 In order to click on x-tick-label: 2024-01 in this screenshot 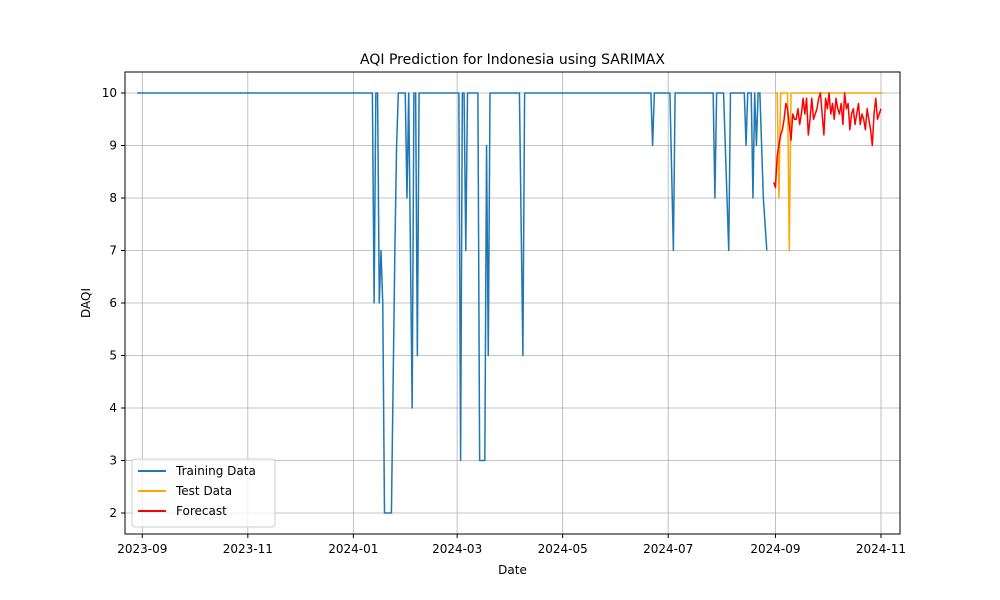, I will do `click(353, 549)`.